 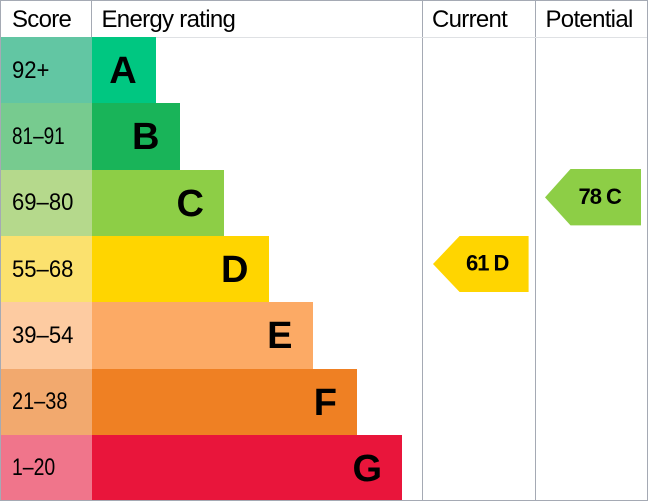 I want to click on svg-text: 61 D, so click(x=487, y=262).